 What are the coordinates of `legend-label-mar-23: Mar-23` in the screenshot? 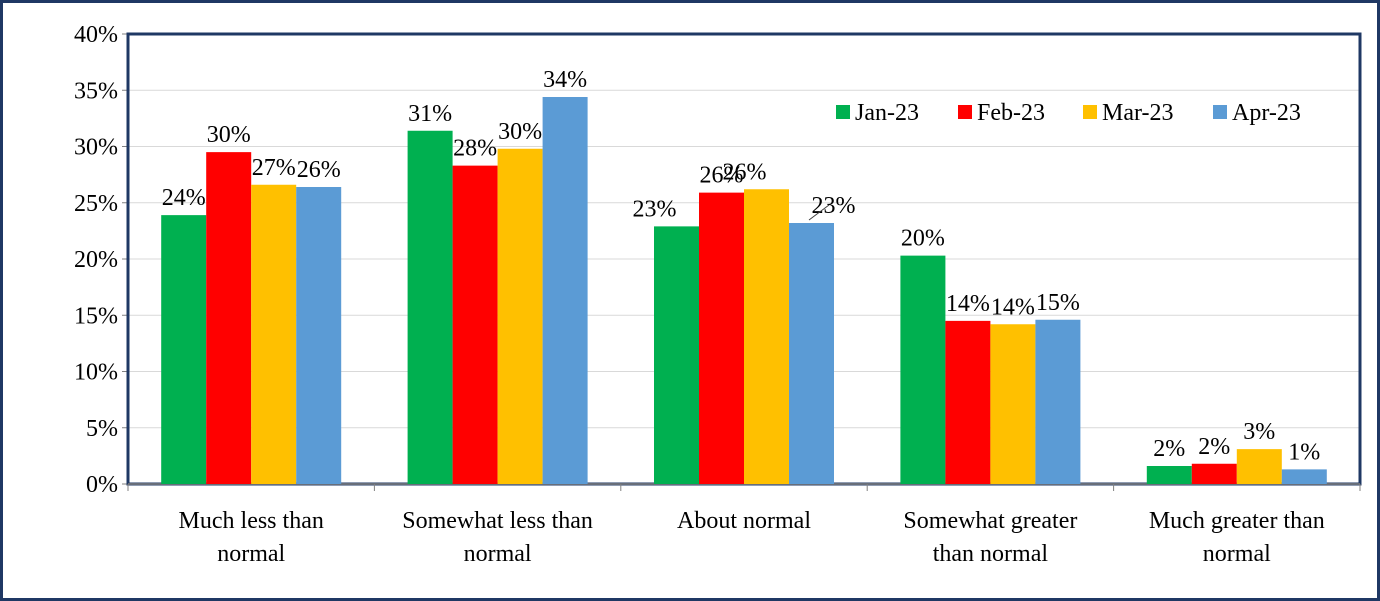 It's located at (1138, 113).